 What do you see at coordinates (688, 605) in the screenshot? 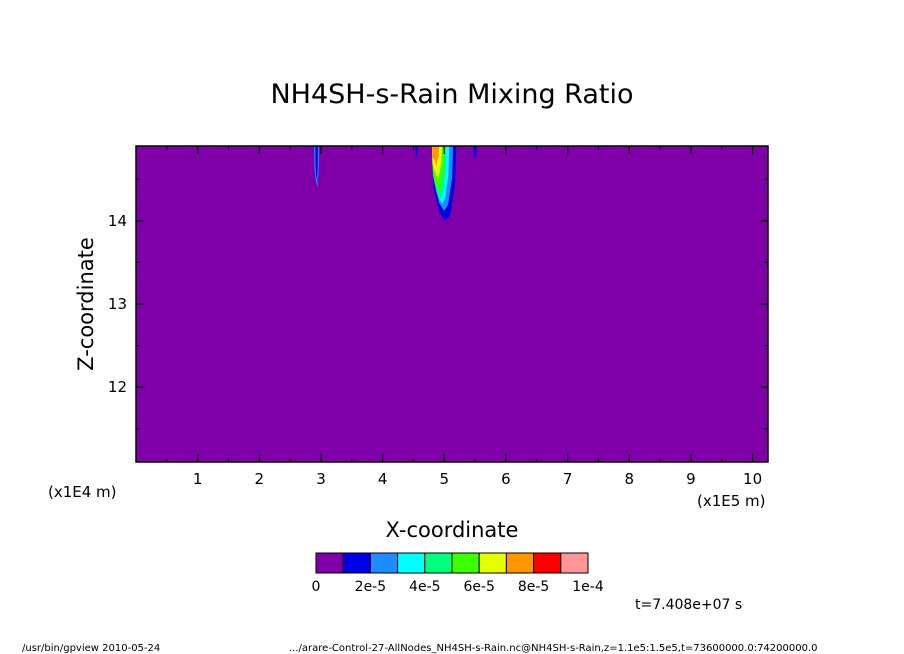
I see `time-label: t=7.408e+07 s` at bounding box center [688, 605].